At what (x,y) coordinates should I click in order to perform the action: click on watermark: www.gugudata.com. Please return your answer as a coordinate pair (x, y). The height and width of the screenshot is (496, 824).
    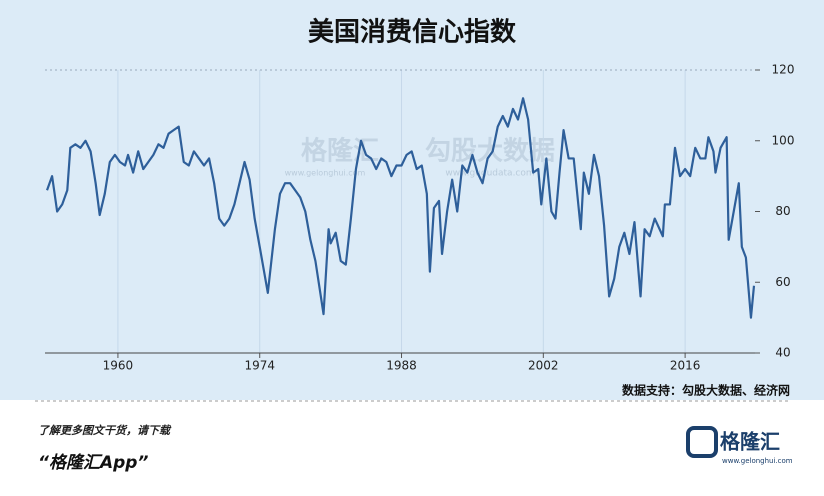
    Looking at the image, I should click on (489, 174).